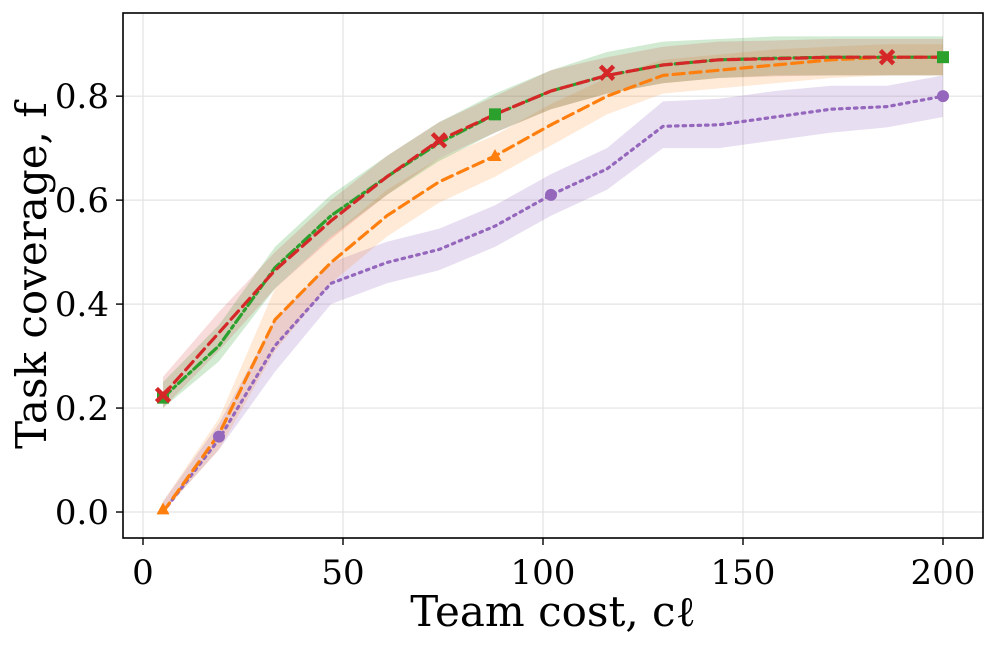 This screenshot has width=996, height=646. I want to click on y-axis-label: Task coverage, f, so click(31, 274).